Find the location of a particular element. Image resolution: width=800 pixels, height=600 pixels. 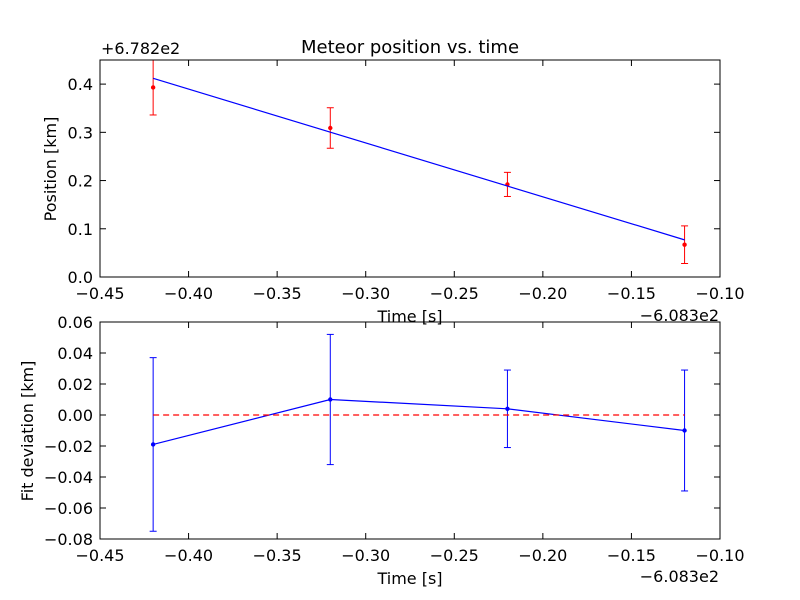

chart-title: Meteor position vs. time is located at coordinates (410, 47).